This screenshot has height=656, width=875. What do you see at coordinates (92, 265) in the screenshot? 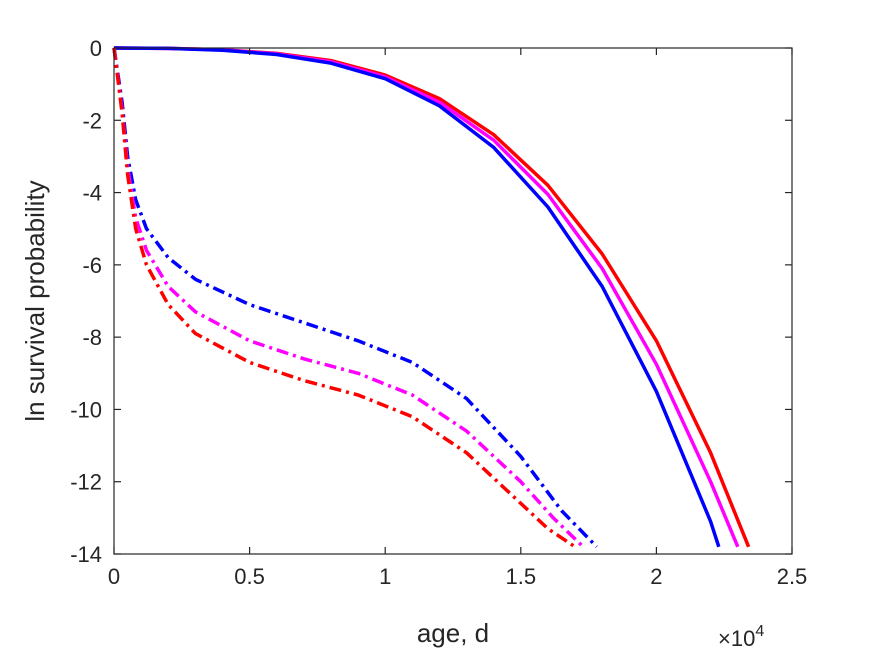
I see `y-tick-label: -6` at bounding box center [92, 265].